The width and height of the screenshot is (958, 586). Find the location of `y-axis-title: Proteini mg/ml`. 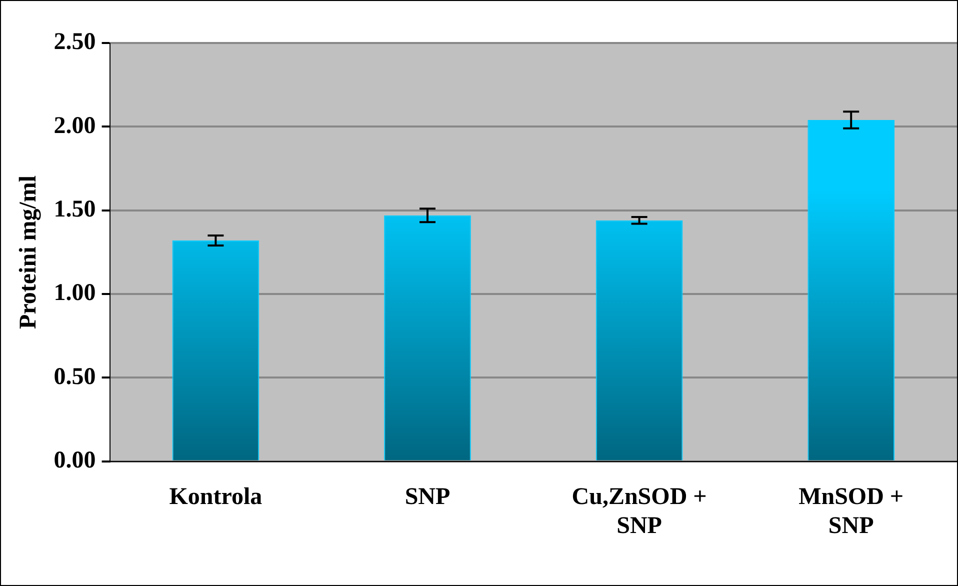

y-axis-title: Proteini mg/ml is located at coordinates (29, 252).